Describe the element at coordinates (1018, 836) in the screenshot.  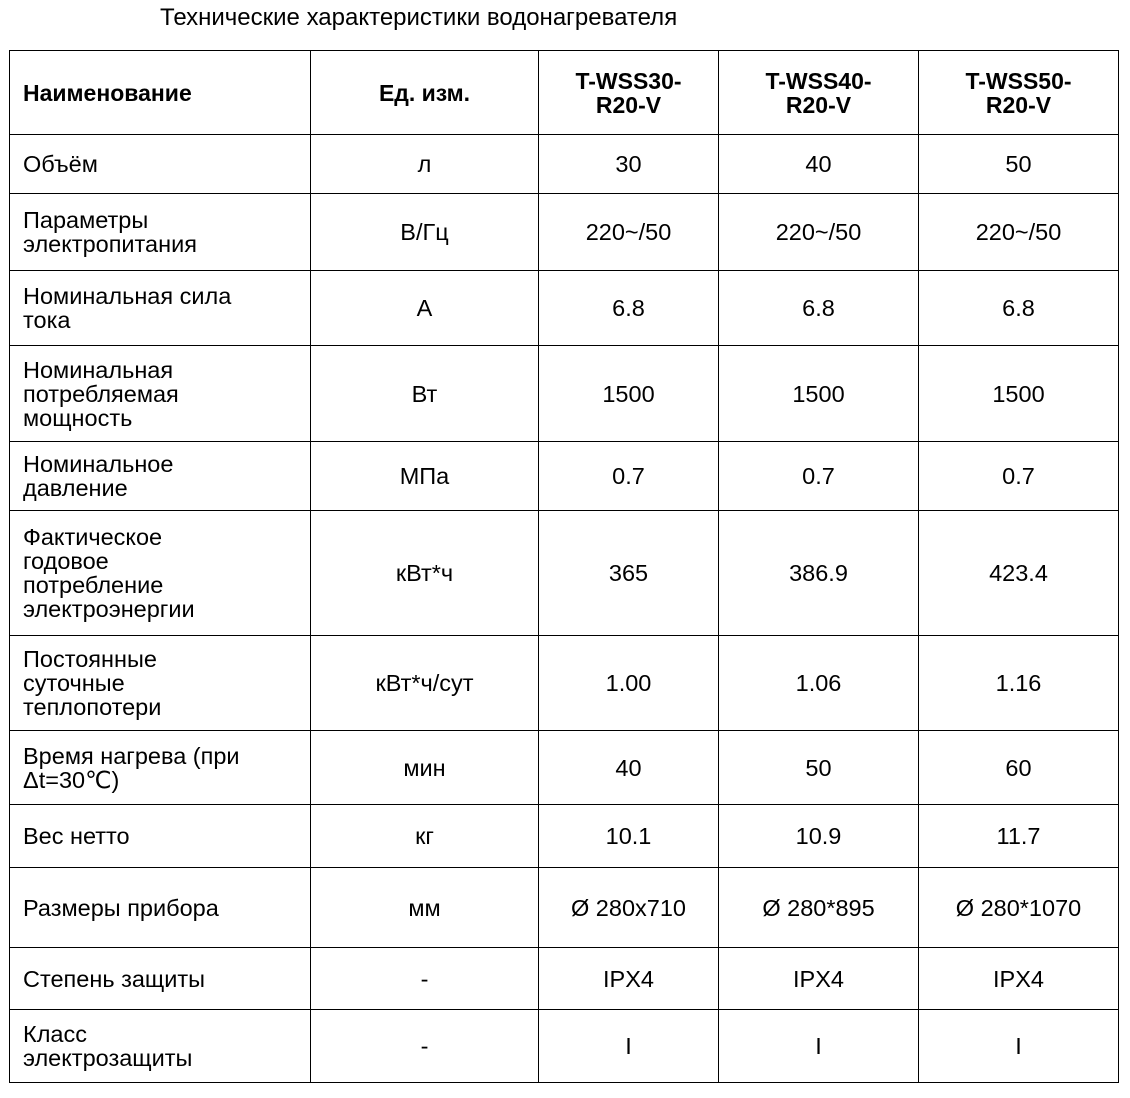
I see `table-cell: 11.7` at that location.